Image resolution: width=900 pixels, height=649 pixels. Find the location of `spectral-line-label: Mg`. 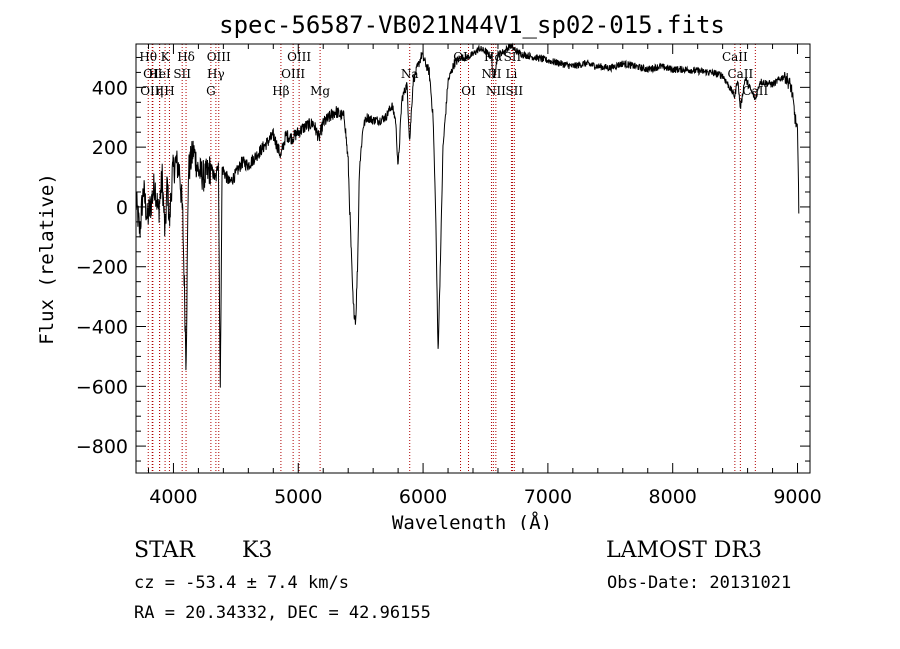

spectral-line-label: Mg is located at coordinates (320, 91).